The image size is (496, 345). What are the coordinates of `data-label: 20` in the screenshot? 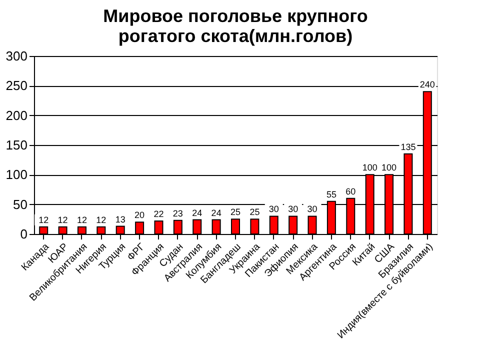 It's located at (139, 215).